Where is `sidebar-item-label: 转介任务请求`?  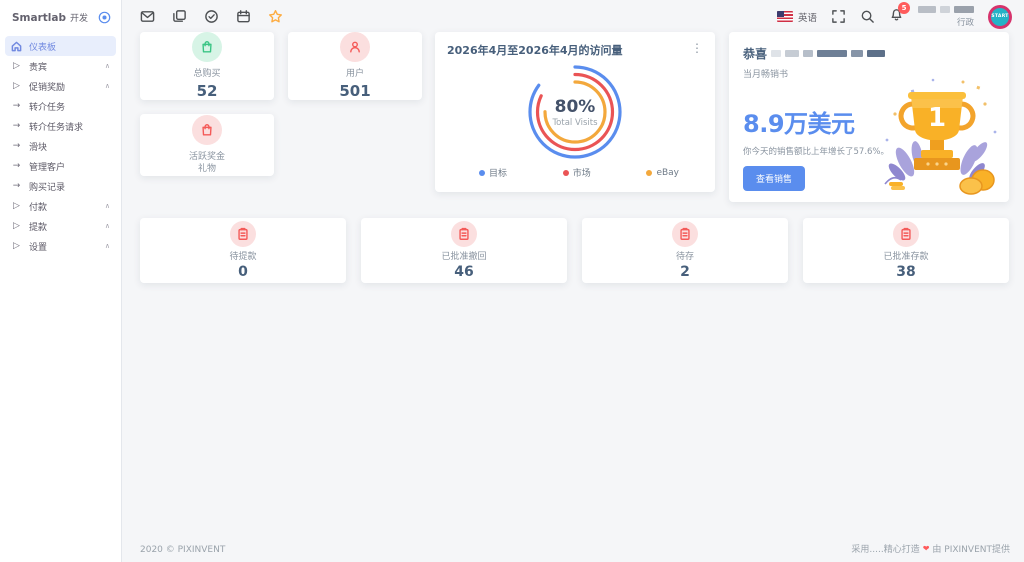
sidebar-item-label: 转介任务请求 is located at coordinates (56, 127).